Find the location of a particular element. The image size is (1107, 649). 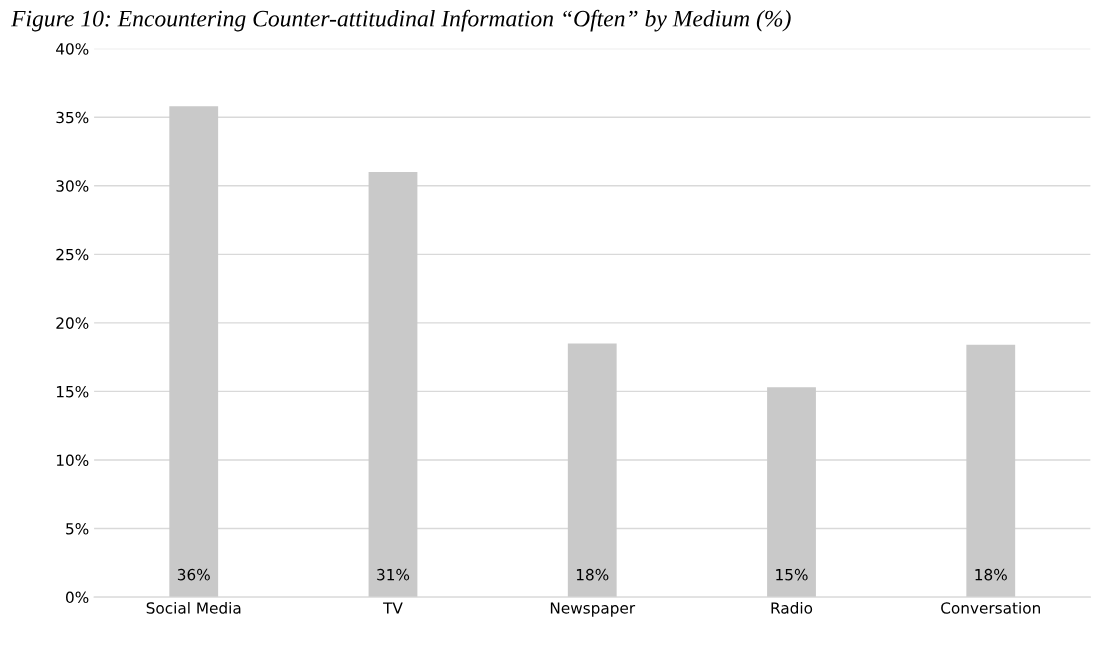

x-tick-label: TV is located at coordinates (393, 608).